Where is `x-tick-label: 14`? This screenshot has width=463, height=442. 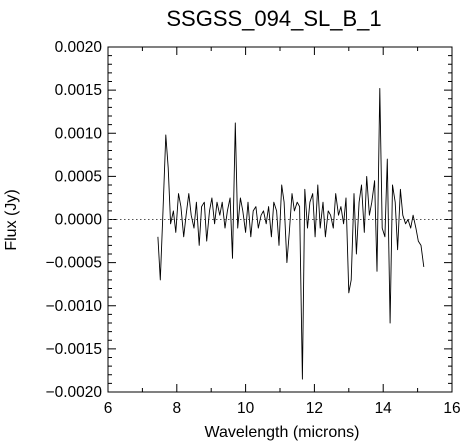
x-tick-label: 14 is located at coordinates (384, 408).